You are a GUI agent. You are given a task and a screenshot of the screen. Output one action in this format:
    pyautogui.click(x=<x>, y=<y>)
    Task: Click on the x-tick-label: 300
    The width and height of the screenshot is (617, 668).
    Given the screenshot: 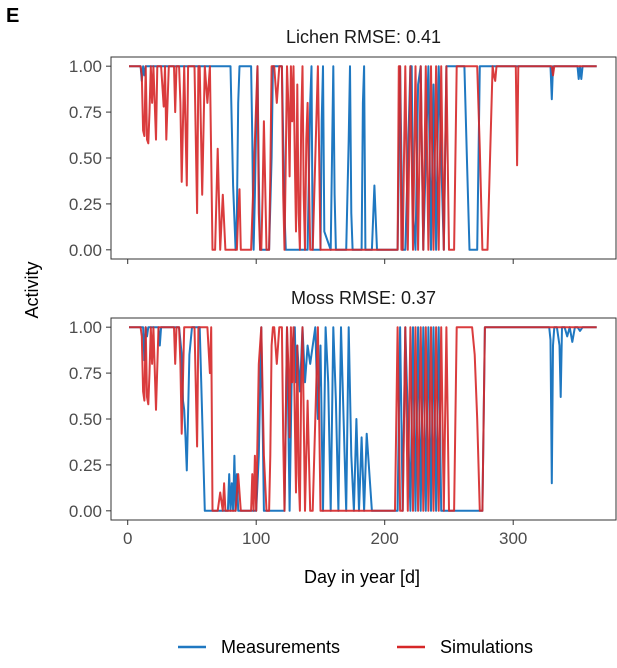 What is the action you would take?
    pyautogui.click(x=513, y=538)
    